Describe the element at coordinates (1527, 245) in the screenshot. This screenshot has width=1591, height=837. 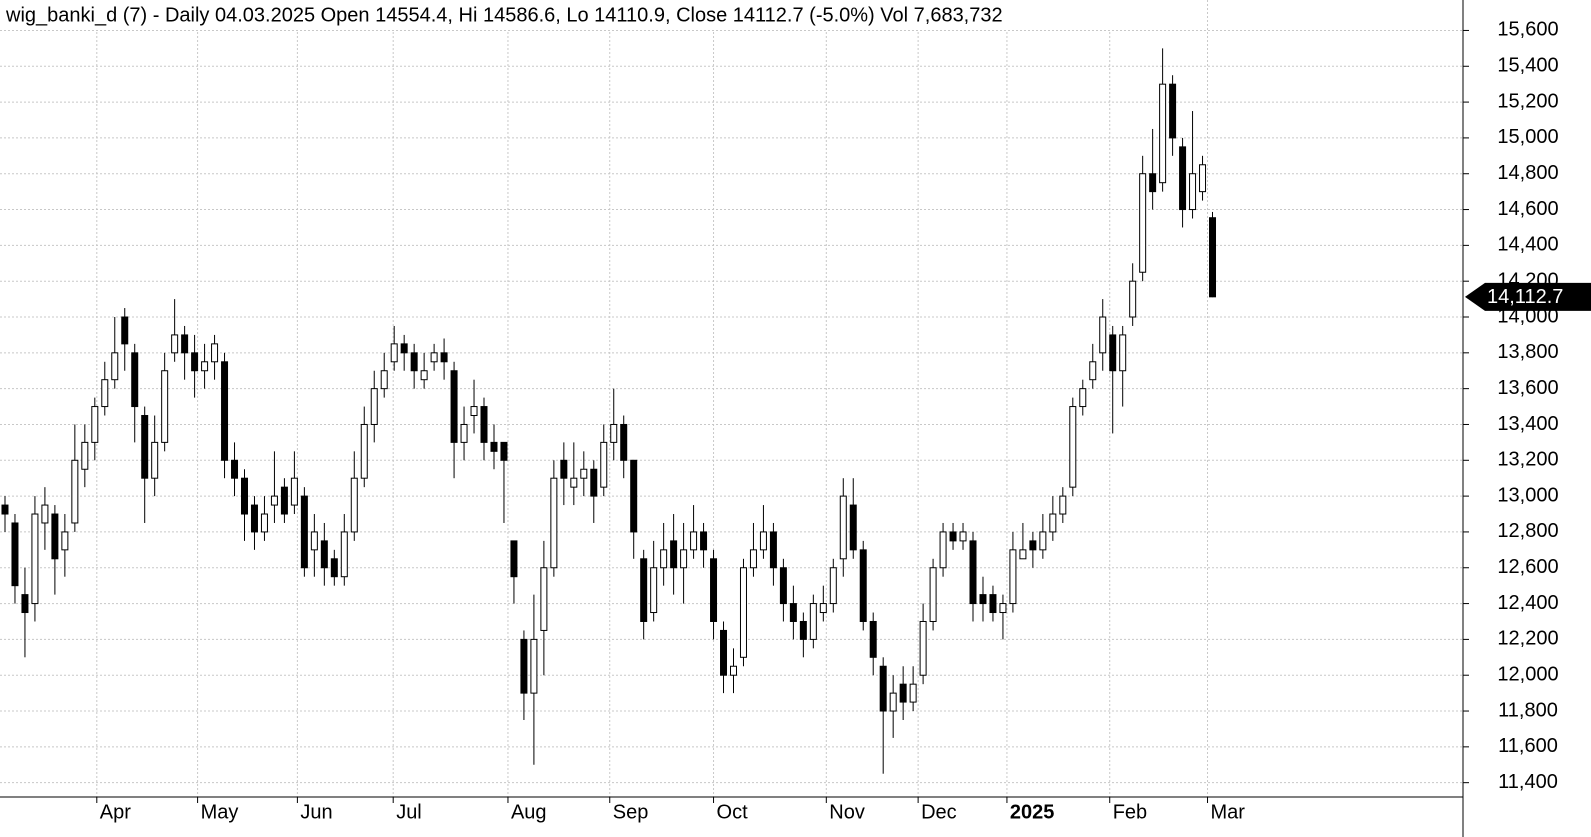
I see `y-tick-label: 14,400` at that location.